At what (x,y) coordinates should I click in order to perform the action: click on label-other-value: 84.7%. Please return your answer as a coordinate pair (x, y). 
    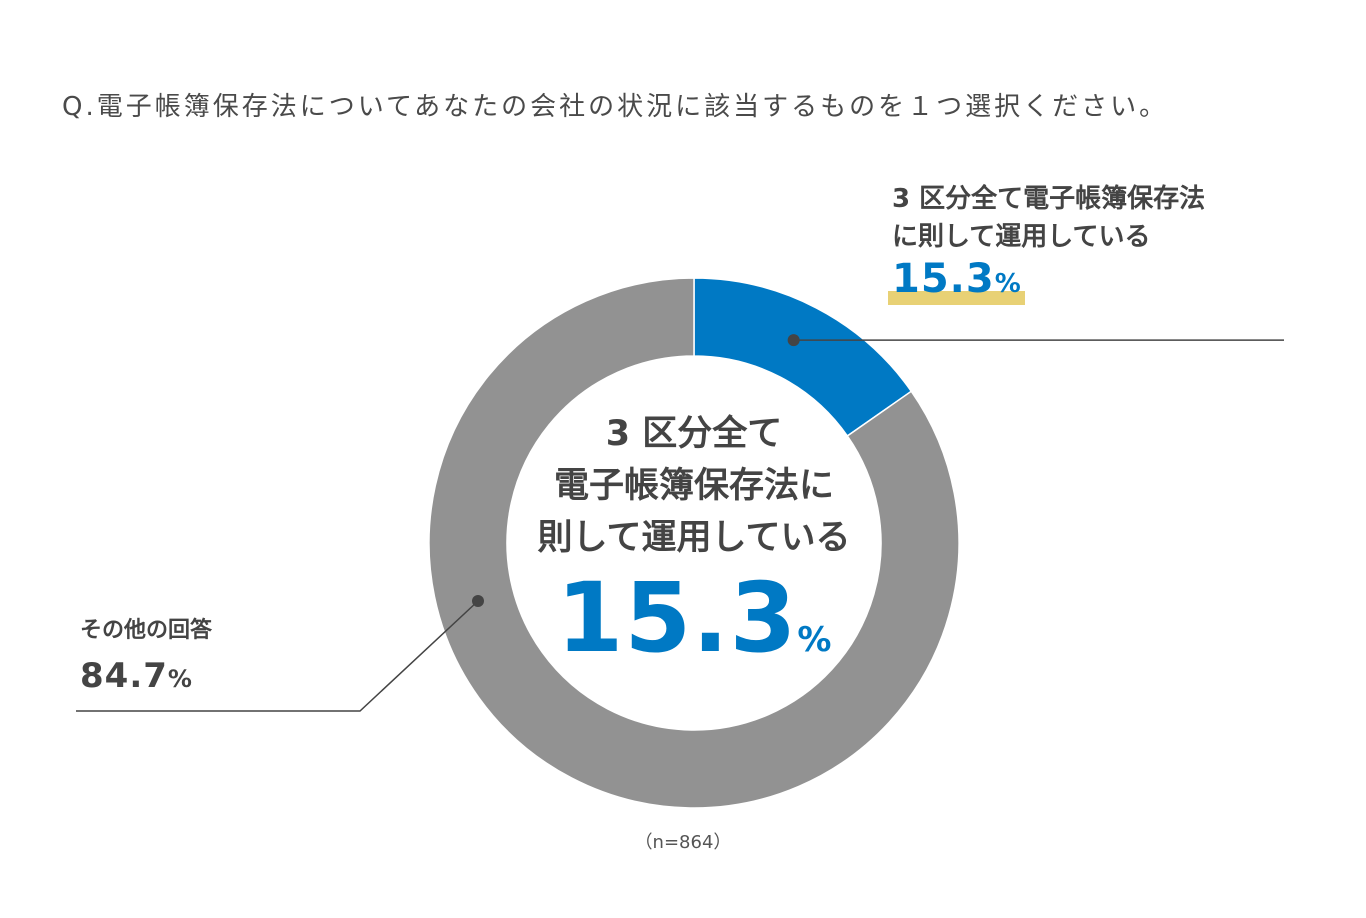
    Looking at the image, I should click on (136, 676).